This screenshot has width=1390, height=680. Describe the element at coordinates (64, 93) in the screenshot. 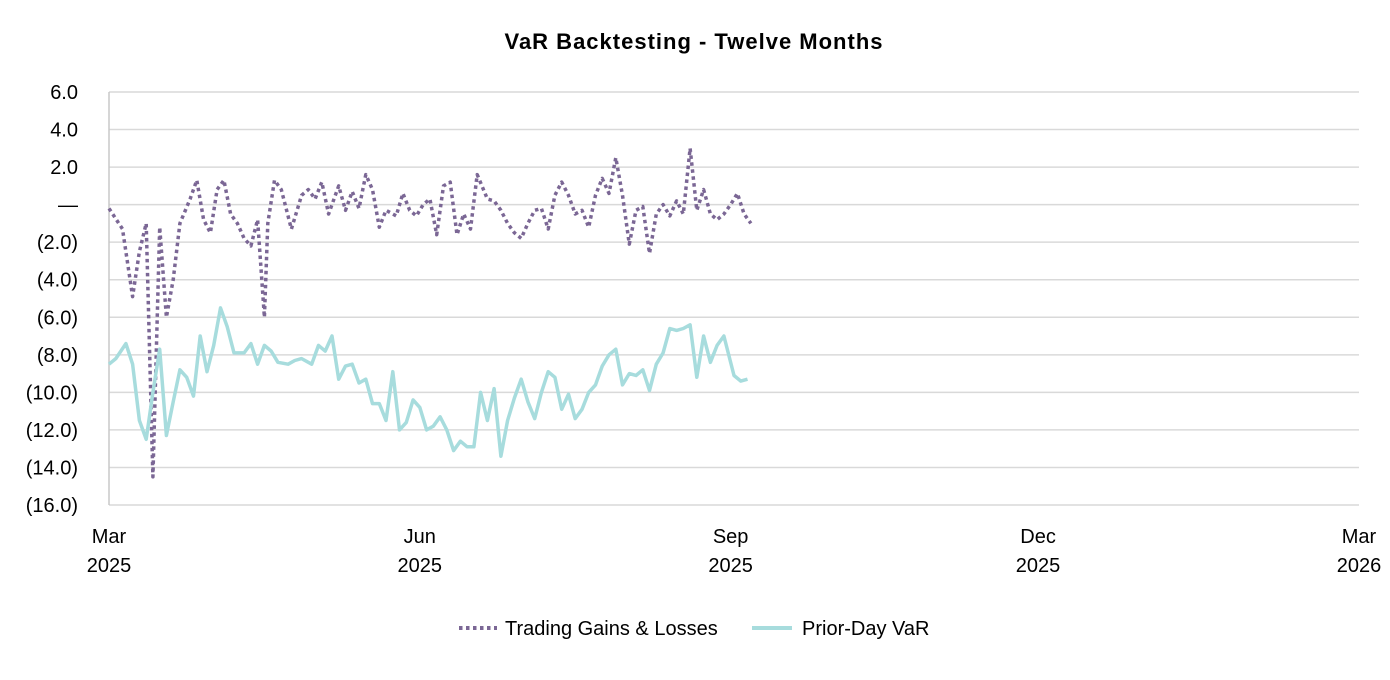

I see `y-tick-label: 6.0` at that location.